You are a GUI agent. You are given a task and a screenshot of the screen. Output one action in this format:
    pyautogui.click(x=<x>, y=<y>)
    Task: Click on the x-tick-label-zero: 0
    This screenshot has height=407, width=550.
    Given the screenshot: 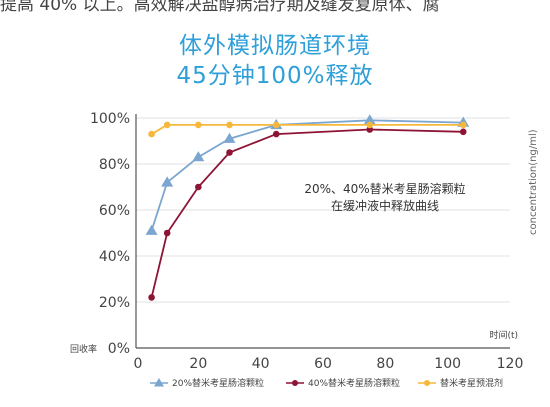 What is the action you would take?
    pyautogui.click(x=138, y=364)
    